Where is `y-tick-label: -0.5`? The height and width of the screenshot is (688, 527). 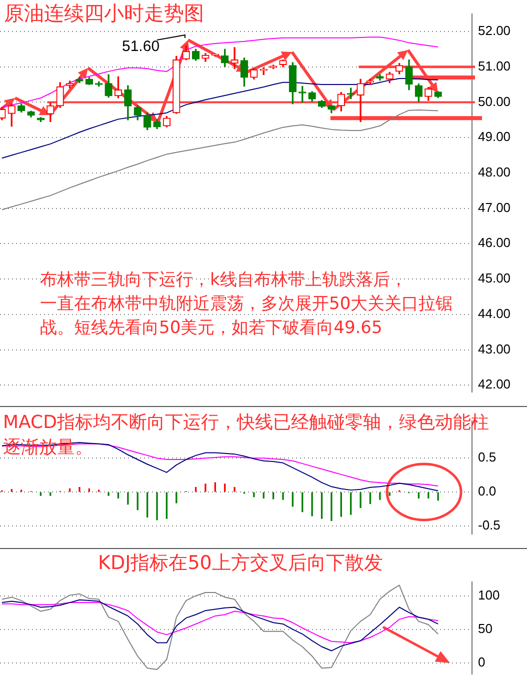
y-tick-label: -0.5 is located at coordinates (489, 525).